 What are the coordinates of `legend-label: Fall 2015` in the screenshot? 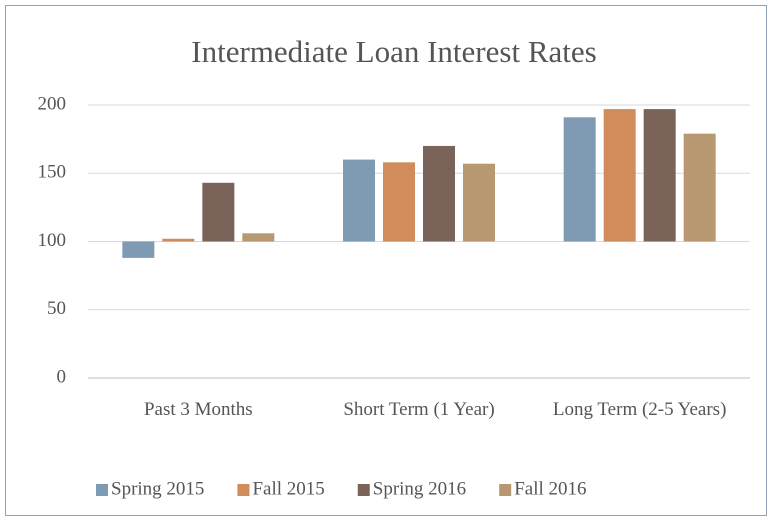 It's located at (288, 488).